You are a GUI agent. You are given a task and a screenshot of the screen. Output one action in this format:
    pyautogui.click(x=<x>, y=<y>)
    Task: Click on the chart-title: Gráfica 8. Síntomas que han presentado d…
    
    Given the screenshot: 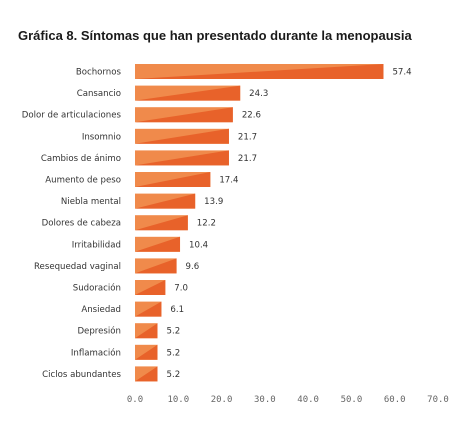 What is the action you would take?
    pyautogui.click(x=215, y=35)
    